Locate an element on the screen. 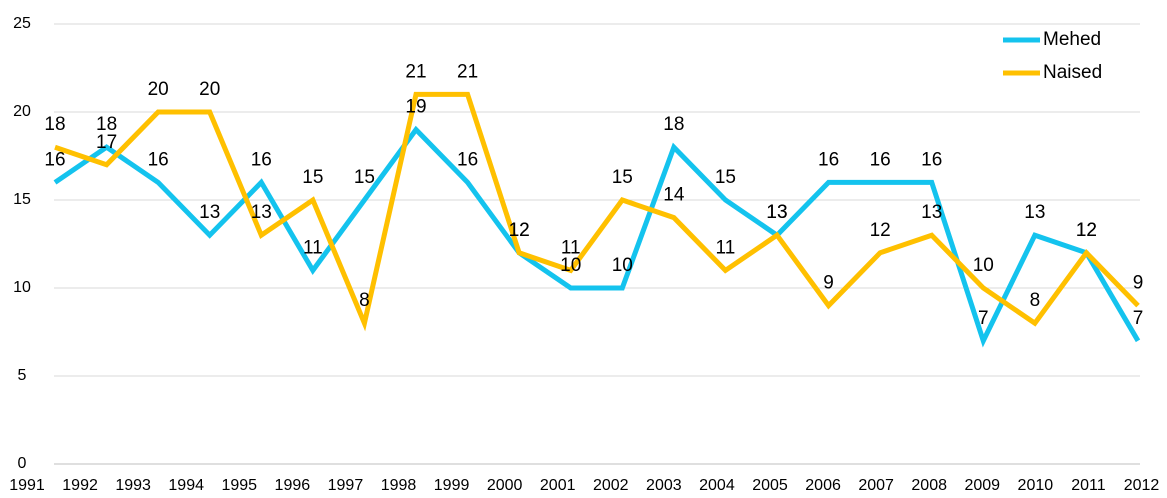  legend-label: Mehed is located at coordinates (1072, 39).